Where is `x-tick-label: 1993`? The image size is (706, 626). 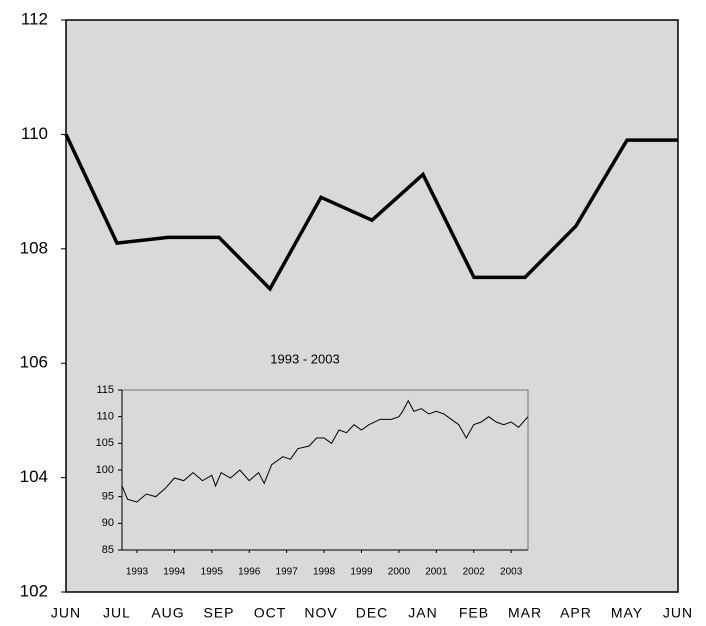
x-tick-label: 1993 is located at coordinates (137, 572).